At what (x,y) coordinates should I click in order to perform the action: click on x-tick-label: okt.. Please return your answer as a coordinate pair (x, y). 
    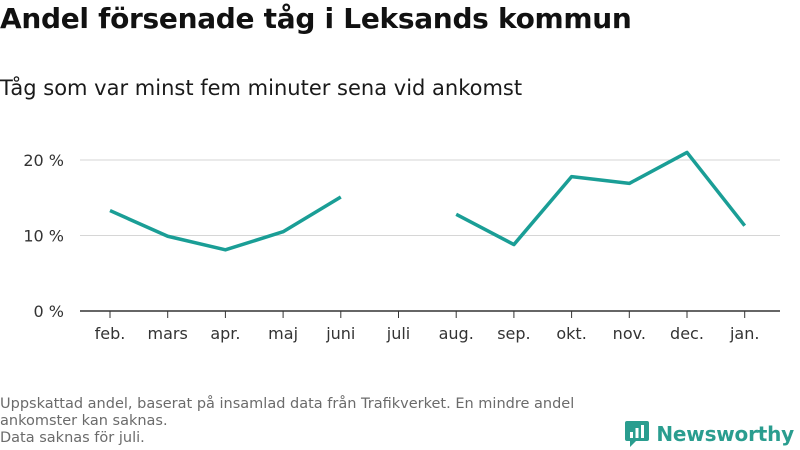
    Looking at the image, I should click on (571, 333).